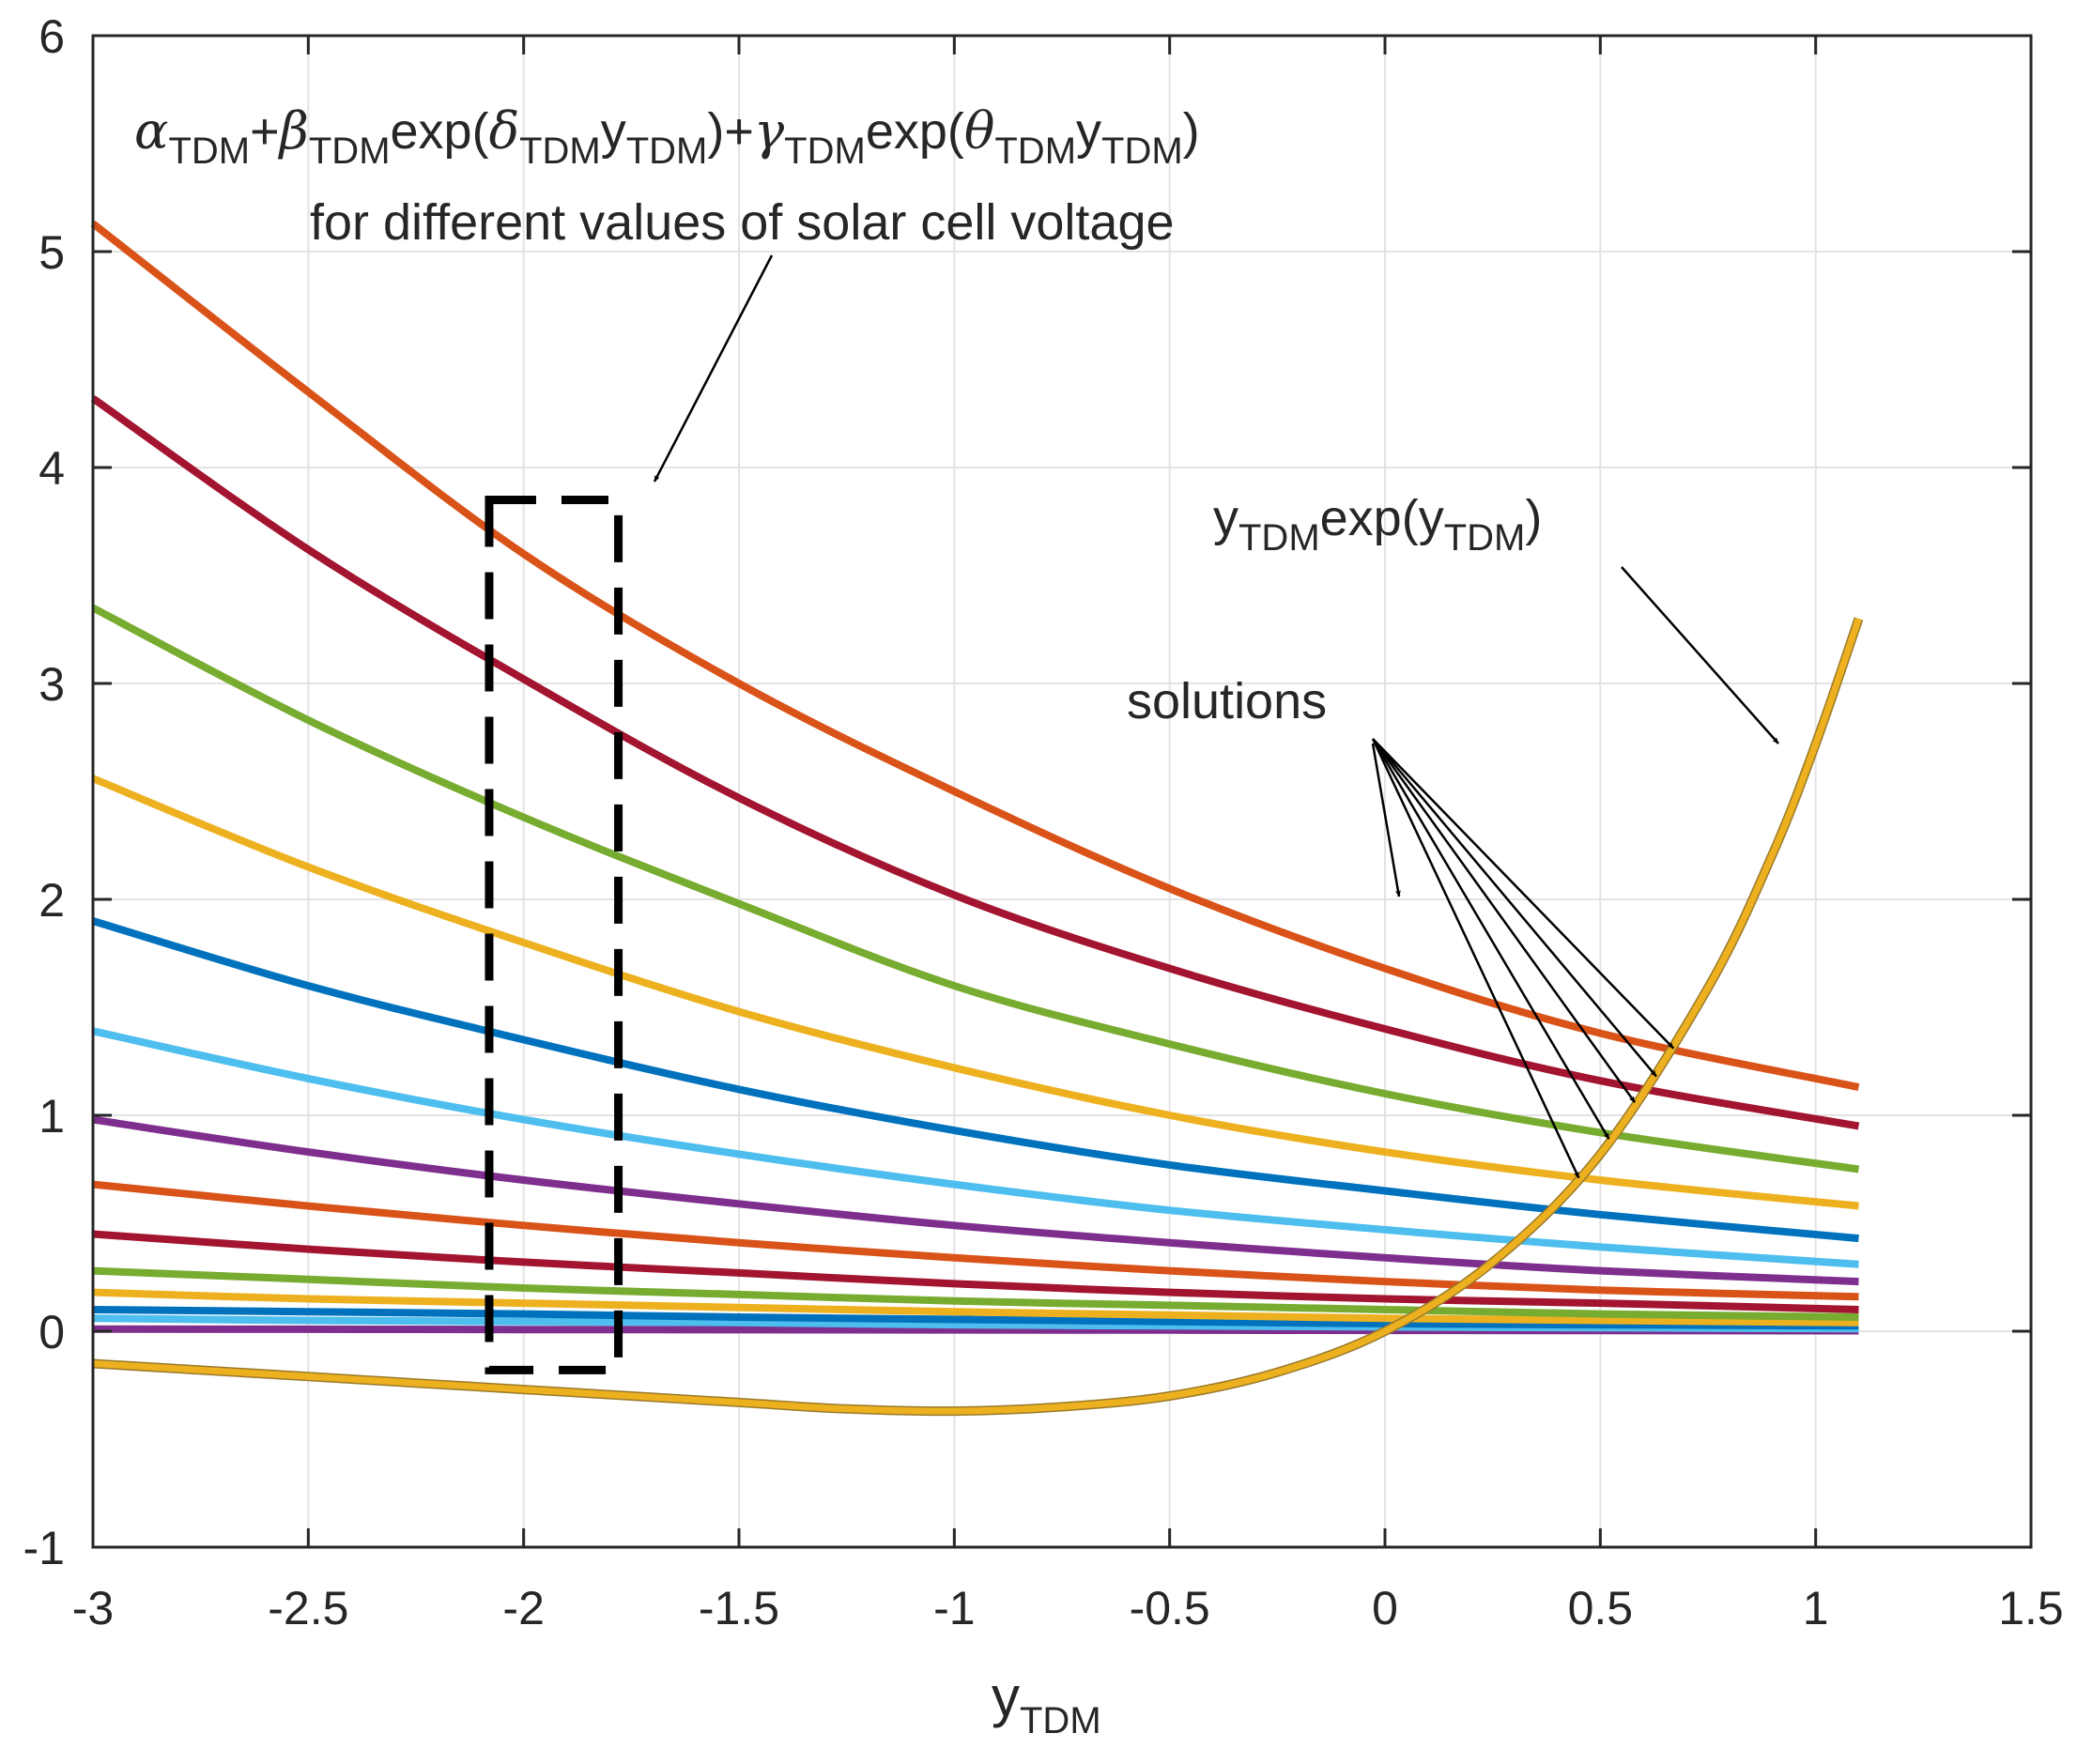 This screenshot has height=1764, width=2077. Describe the element at coordinates (1700, 655) in the screenshot. I see `lhs-label-pointer-arrow` at that location.